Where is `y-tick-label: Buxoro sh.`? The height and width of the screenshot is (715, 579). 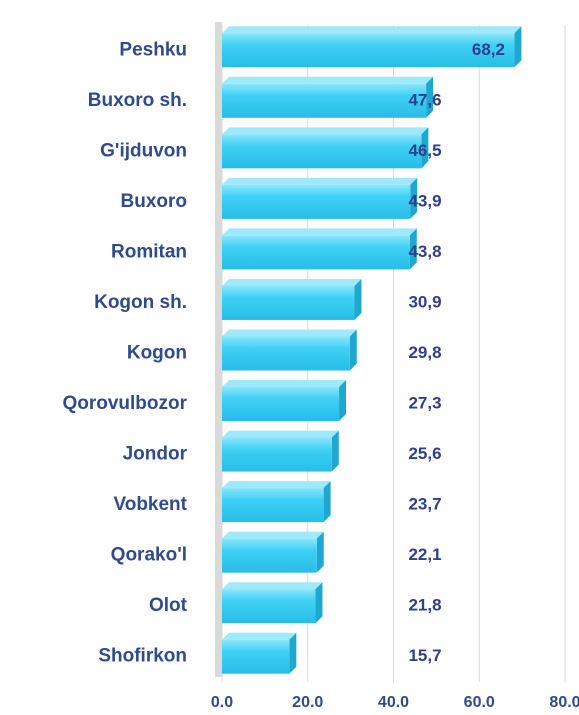
y-tick-label: Buxoro sh. is located at coordinates (137, 100).